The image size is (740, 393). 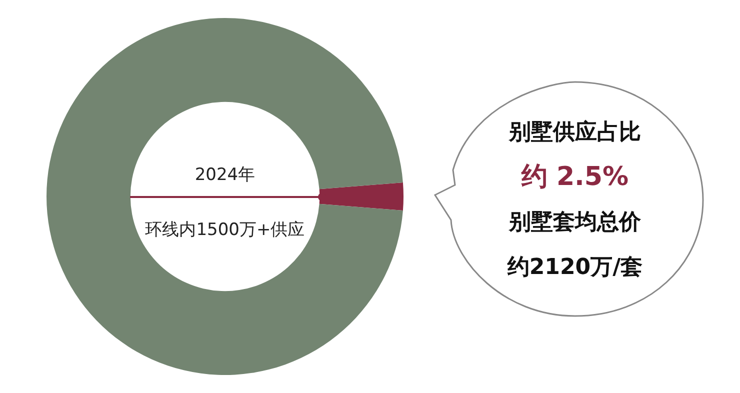 I want to click on text: 约2120万/套, so click(x=575, y=268).